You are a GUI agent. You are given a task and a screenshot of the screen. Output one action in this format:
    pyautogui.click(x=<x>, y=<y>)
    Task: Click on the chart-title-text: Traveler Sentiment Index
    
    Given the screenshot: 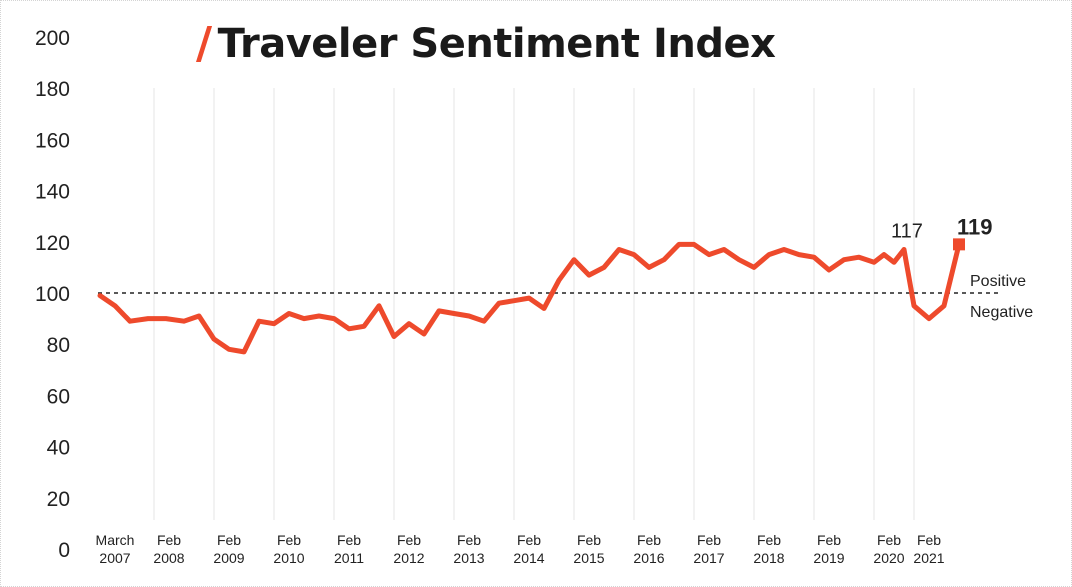 What is the action you would take?
    pyautogui.click(x=496, y=43)
    